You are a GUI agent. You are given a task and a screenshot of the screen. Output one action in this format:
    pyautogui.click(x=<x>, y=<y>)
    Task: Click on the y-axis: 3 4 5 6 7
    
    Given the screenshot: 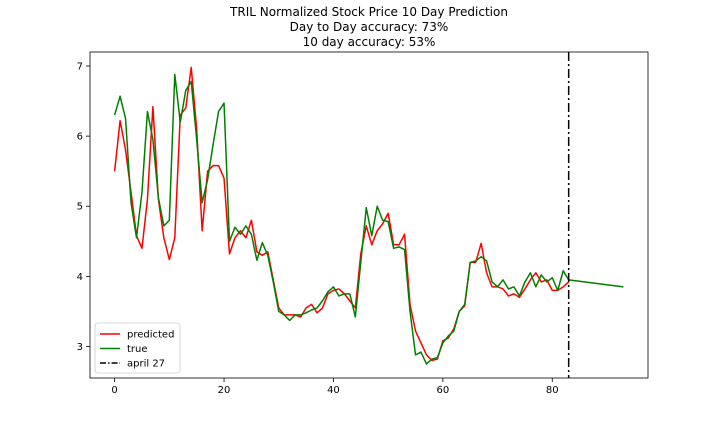 What is the action you would take?
    pyautogui.click(x=83, y=207)
    